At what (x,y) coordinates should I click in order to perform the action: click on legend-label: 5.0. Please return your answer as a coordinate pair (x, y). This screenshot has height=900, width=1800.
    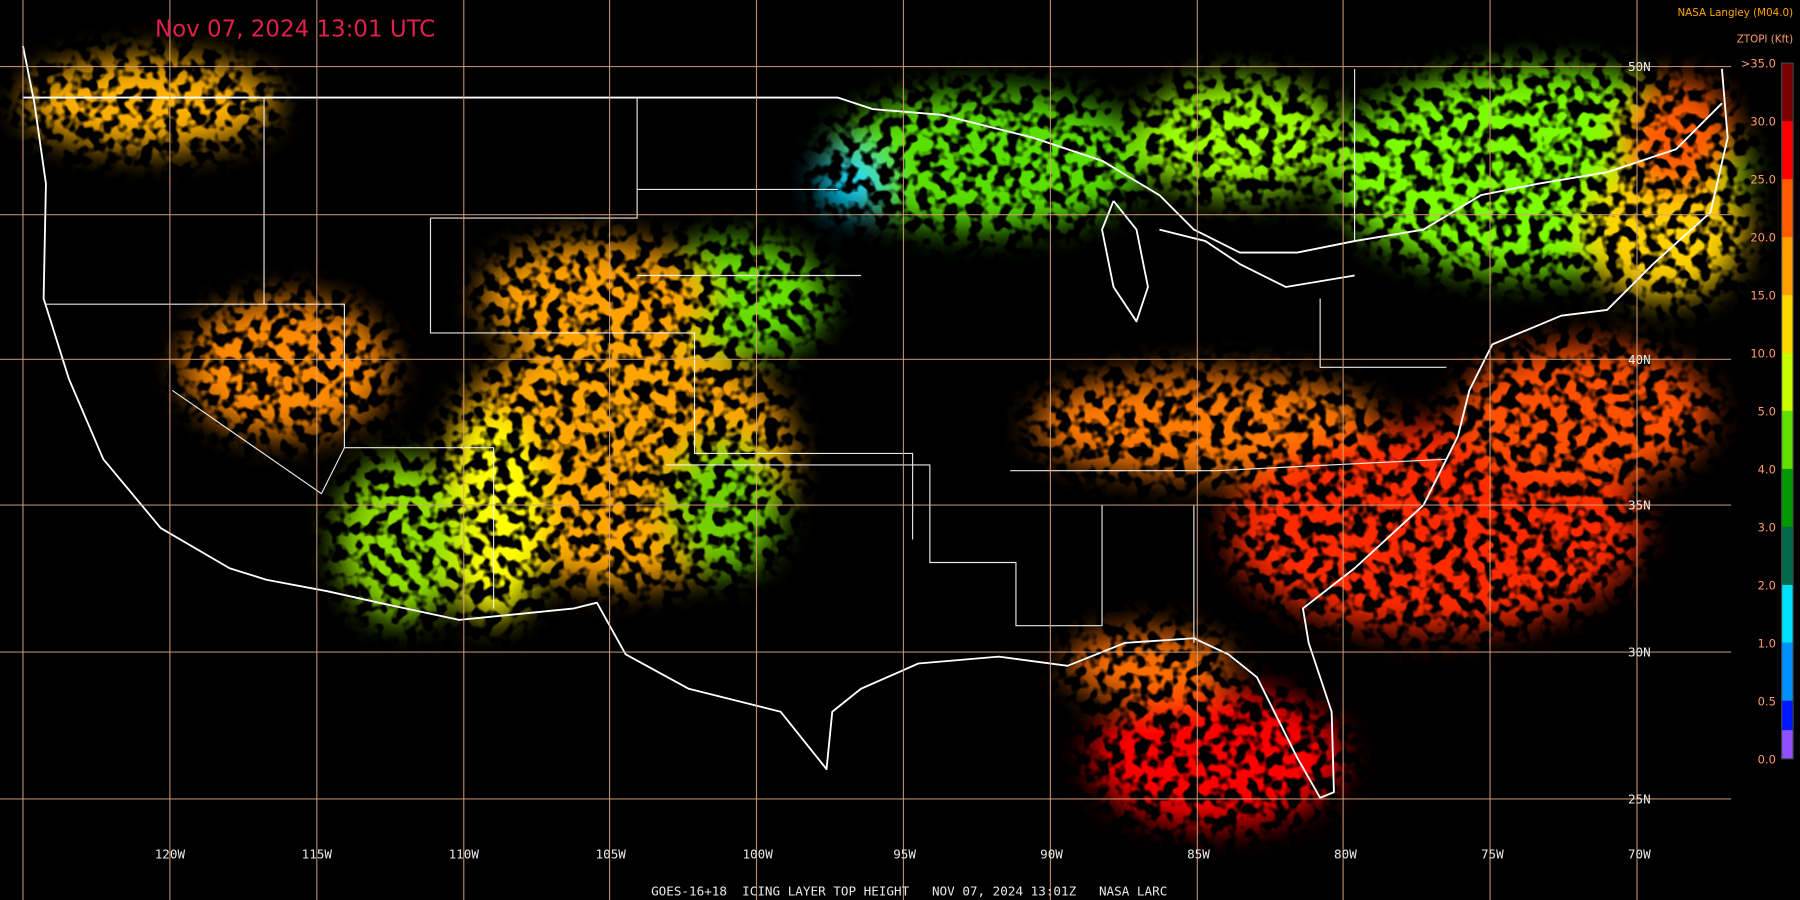
    Looking at the image, I should click on (1767, 412).